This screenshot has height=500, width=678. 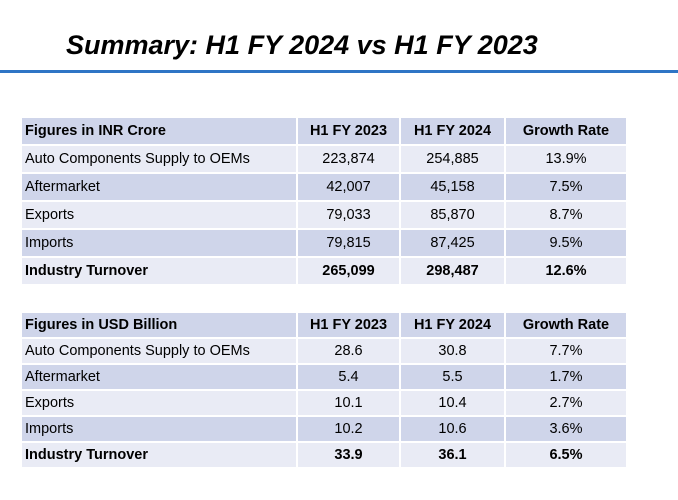 What do you see at coordinates (452, 403) in the screenshot?
I see `table-cell: 10.4` at bounding box center [452, 403].